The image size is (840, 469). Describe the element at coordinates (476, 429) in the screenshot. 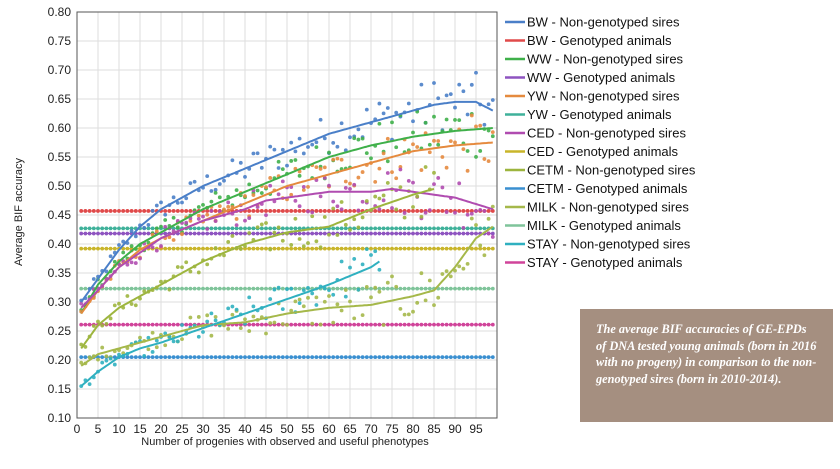

I see `x-tick-label: 95` at that location.